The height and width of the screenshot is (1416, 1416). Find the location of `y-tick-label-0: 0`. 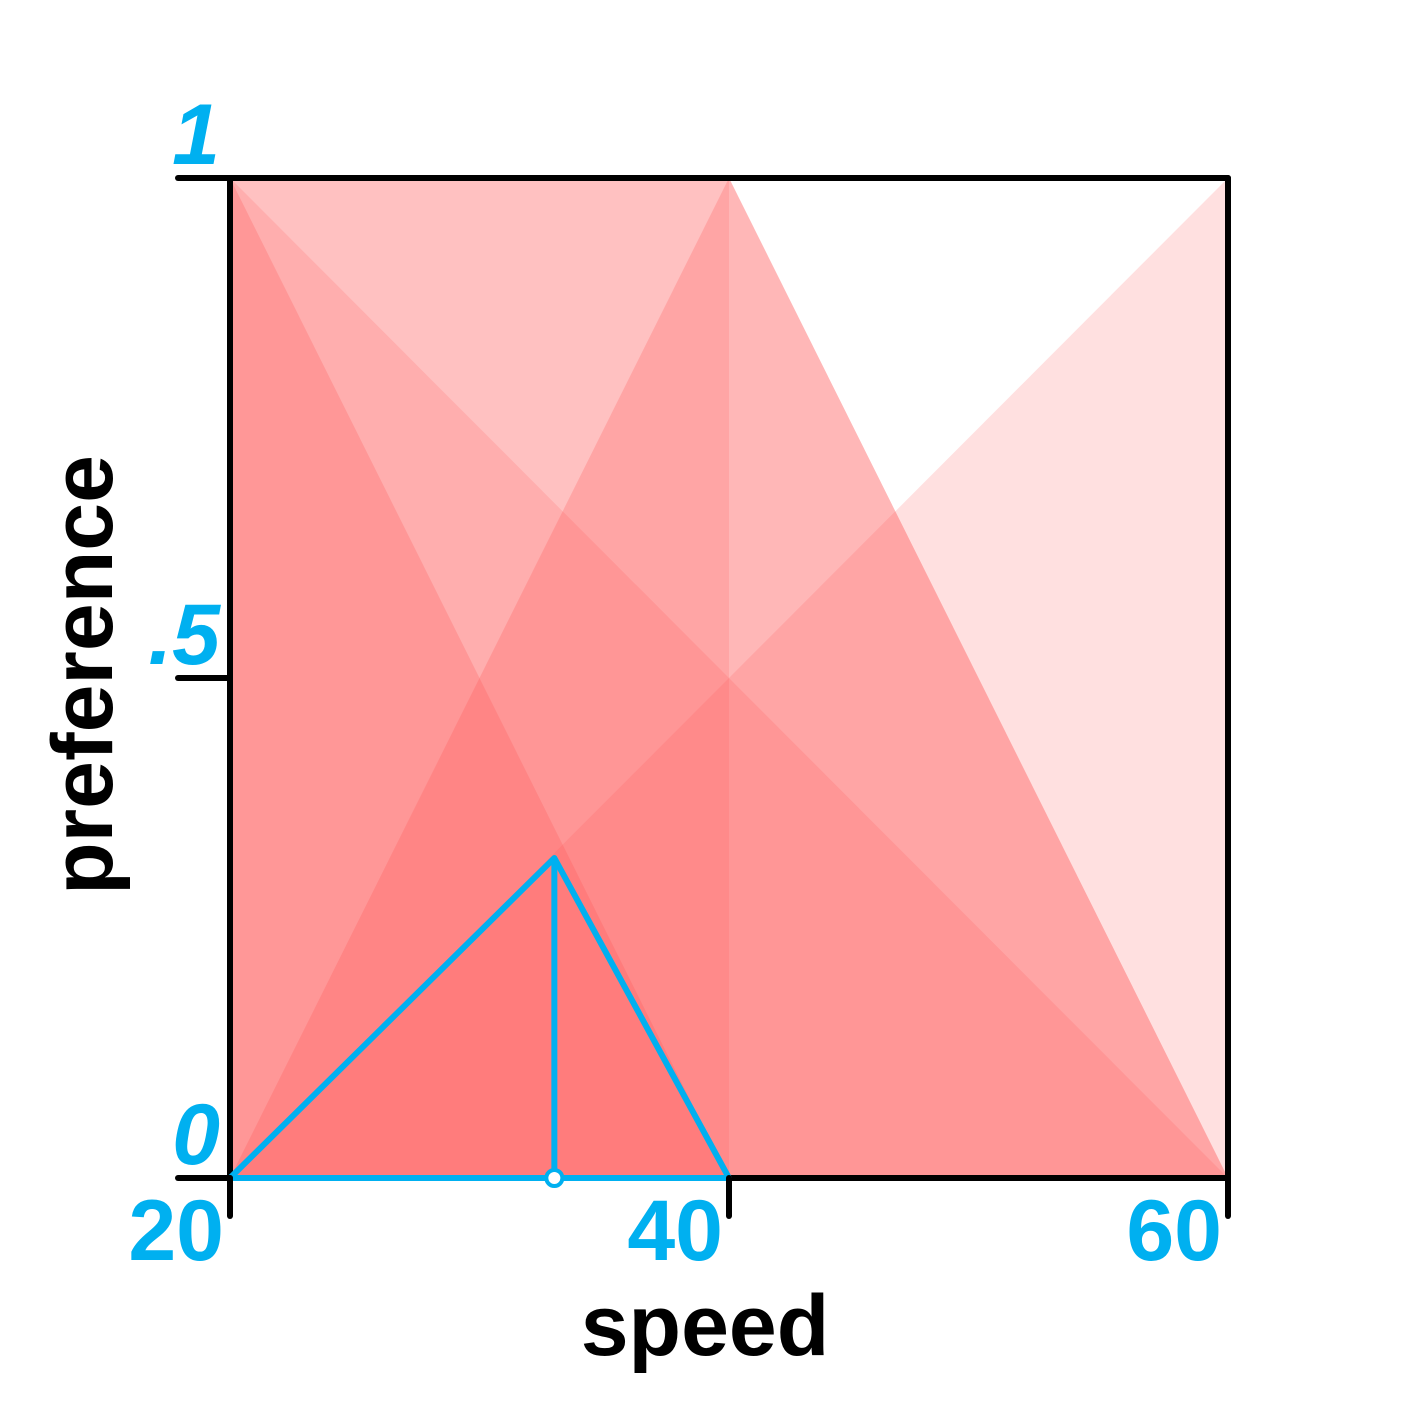

y-tick-label-0: 0 is located at coordinates (196, 1135).